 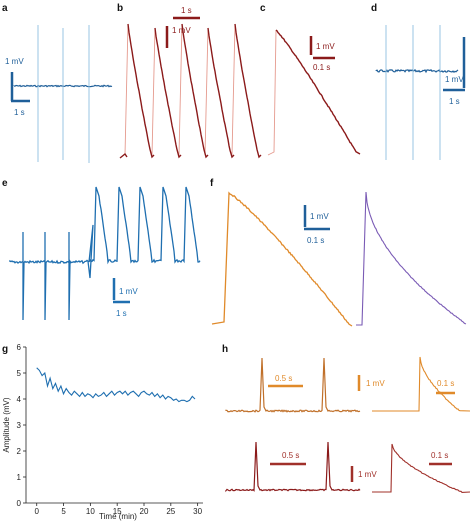 What do you see at coordinates (374, 8) in the screenshot?
I see `panel-letter-d: d` at bounding box center [374, 8].